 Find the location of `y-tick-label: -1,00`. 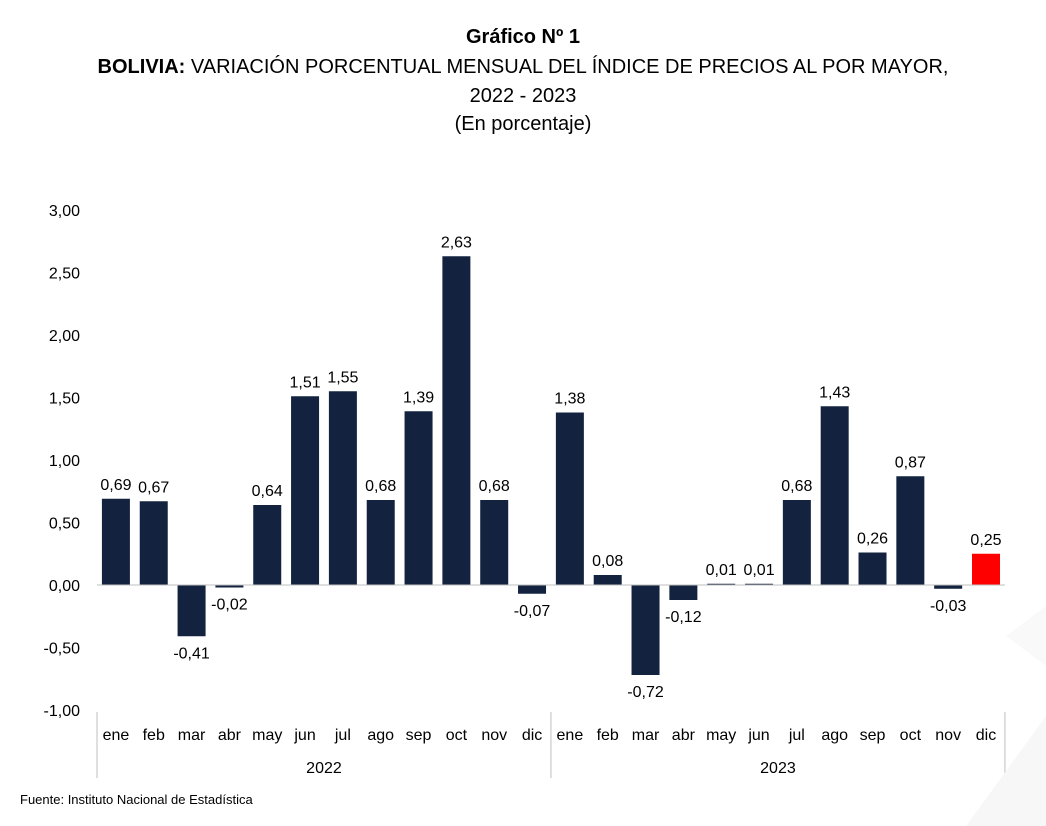

y-tick-label: -1,00 is located at coordinates (62, 711).